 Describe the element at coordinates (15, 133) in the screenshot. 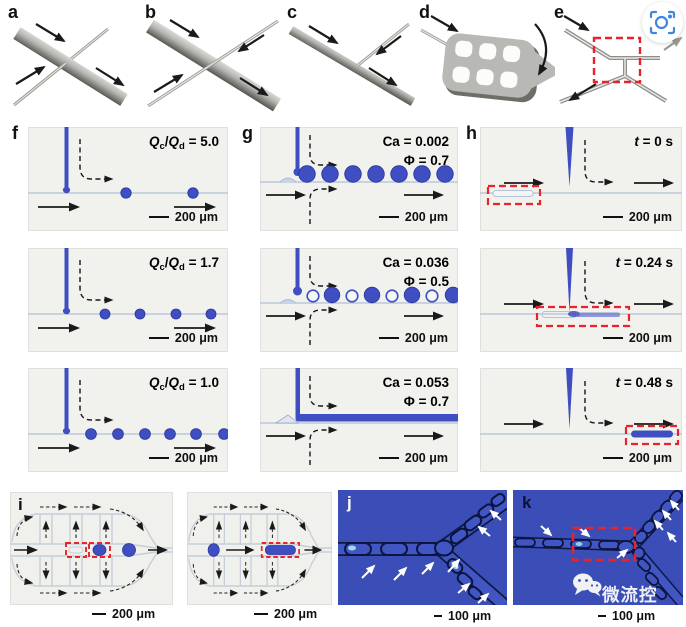

I see `panel-label-f: f` at that location.